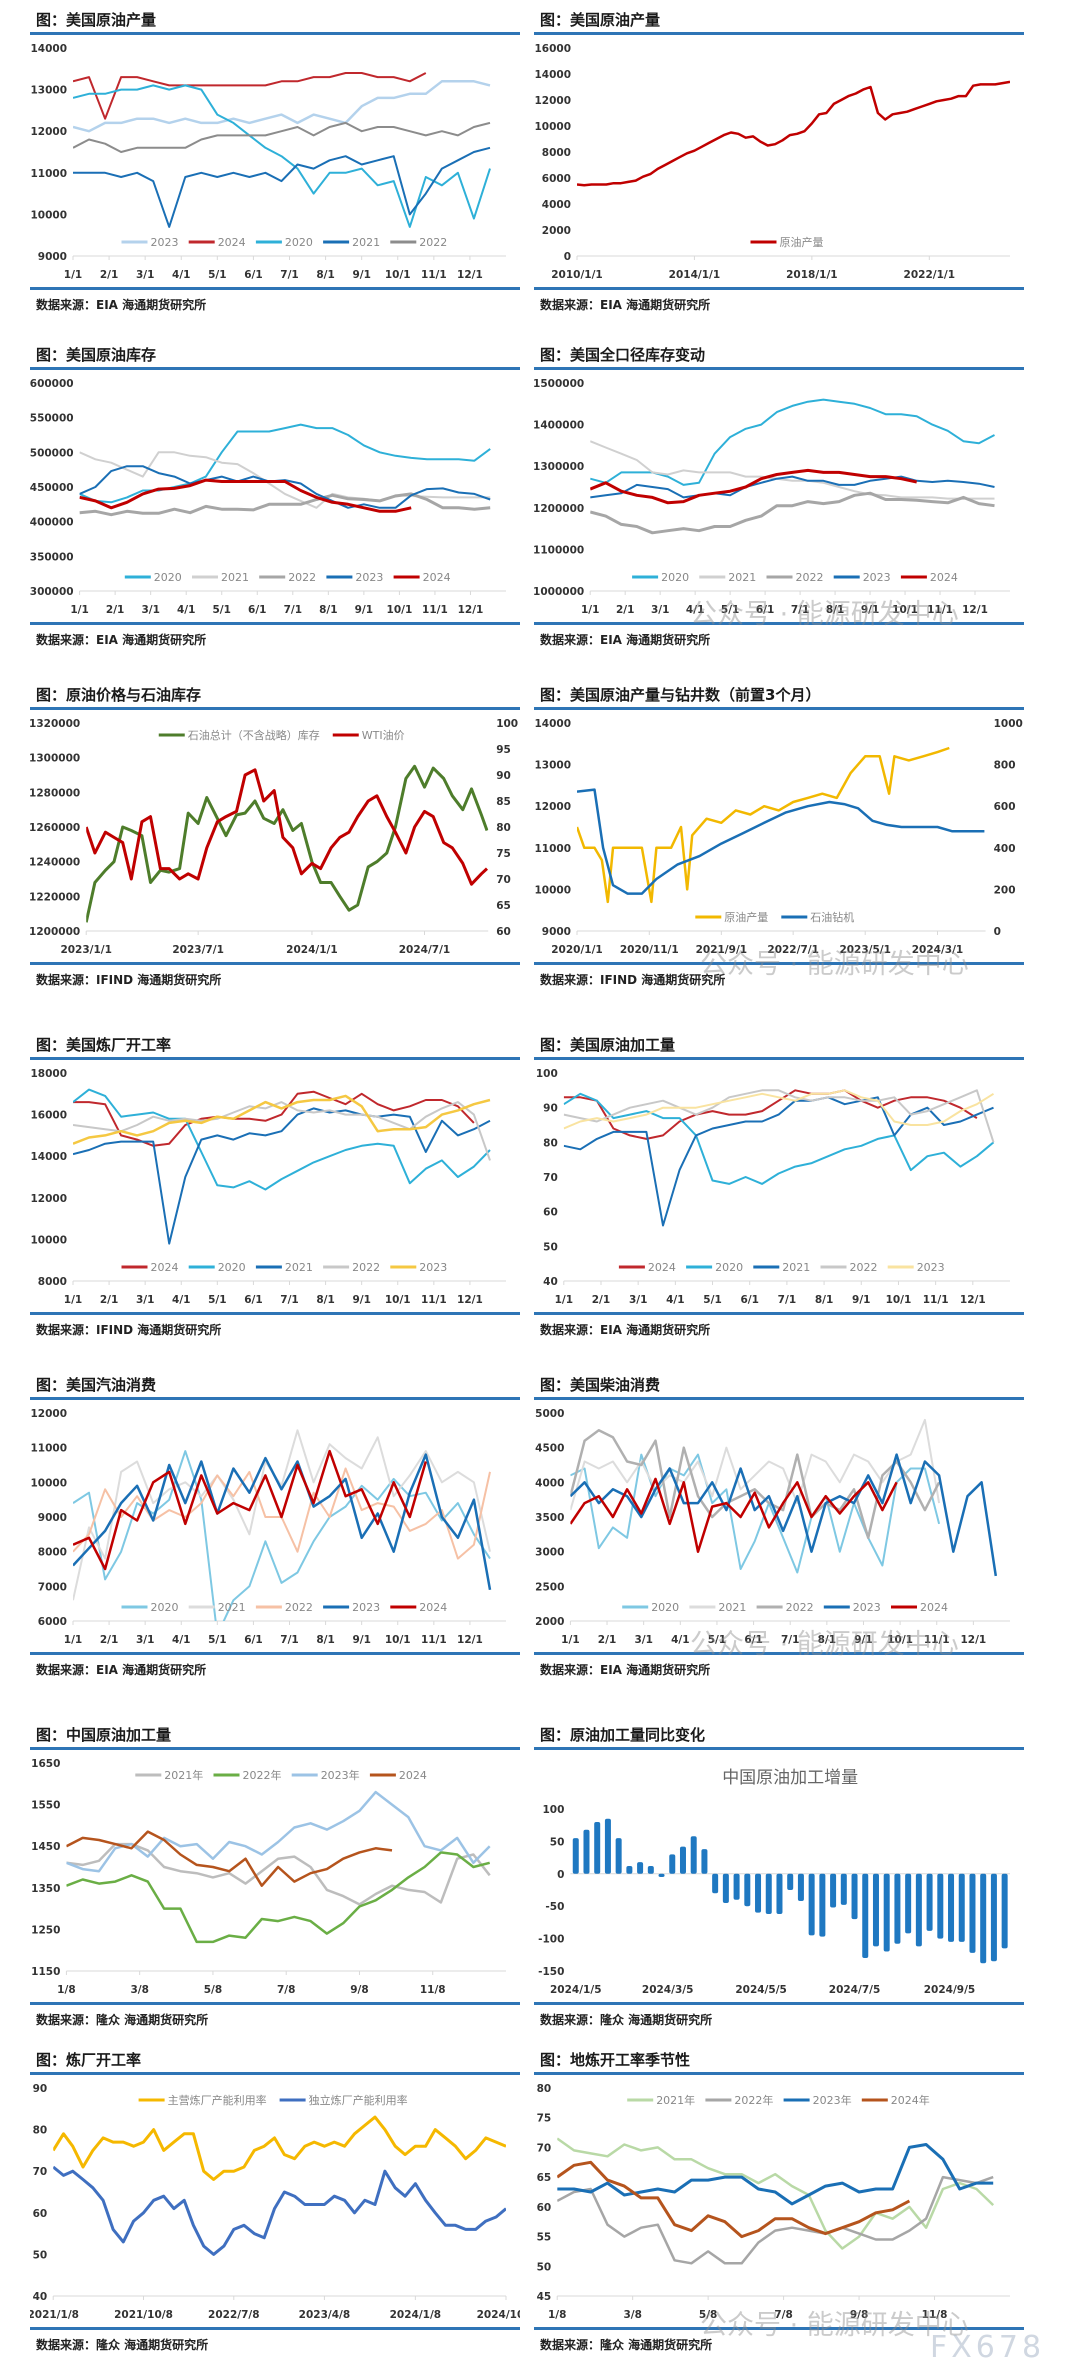  What do you see at coordinates (503, 906) in the screenshot?
I see `y2-tick-label: 65` at bounding box center [503, 906].